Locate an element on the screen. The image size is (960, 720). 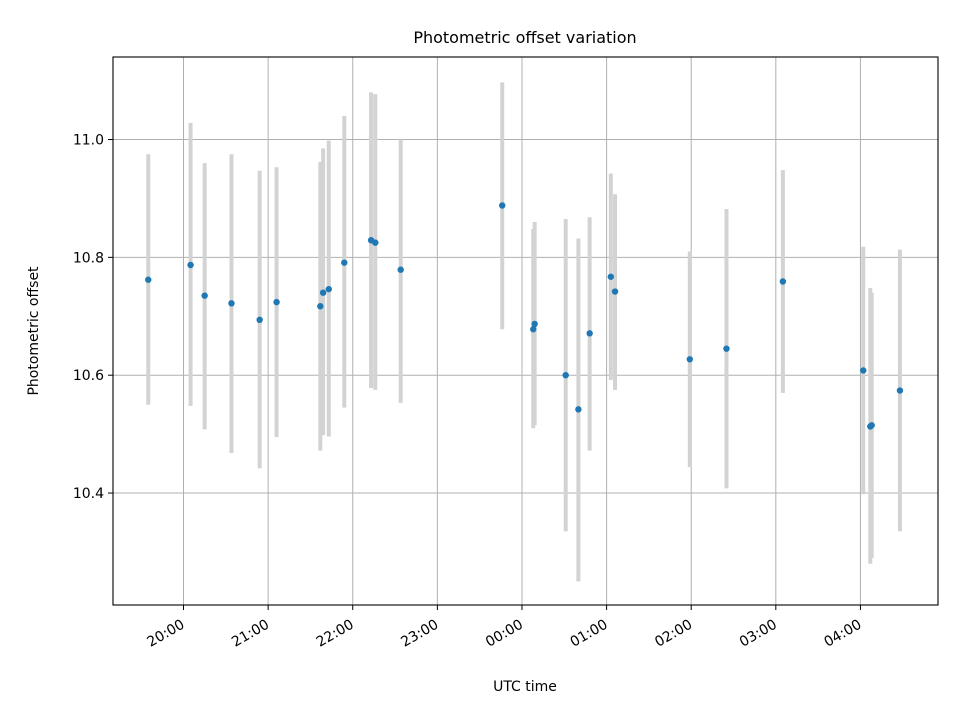
x-axis-label: UTC time is located at coordinates (525, 687).